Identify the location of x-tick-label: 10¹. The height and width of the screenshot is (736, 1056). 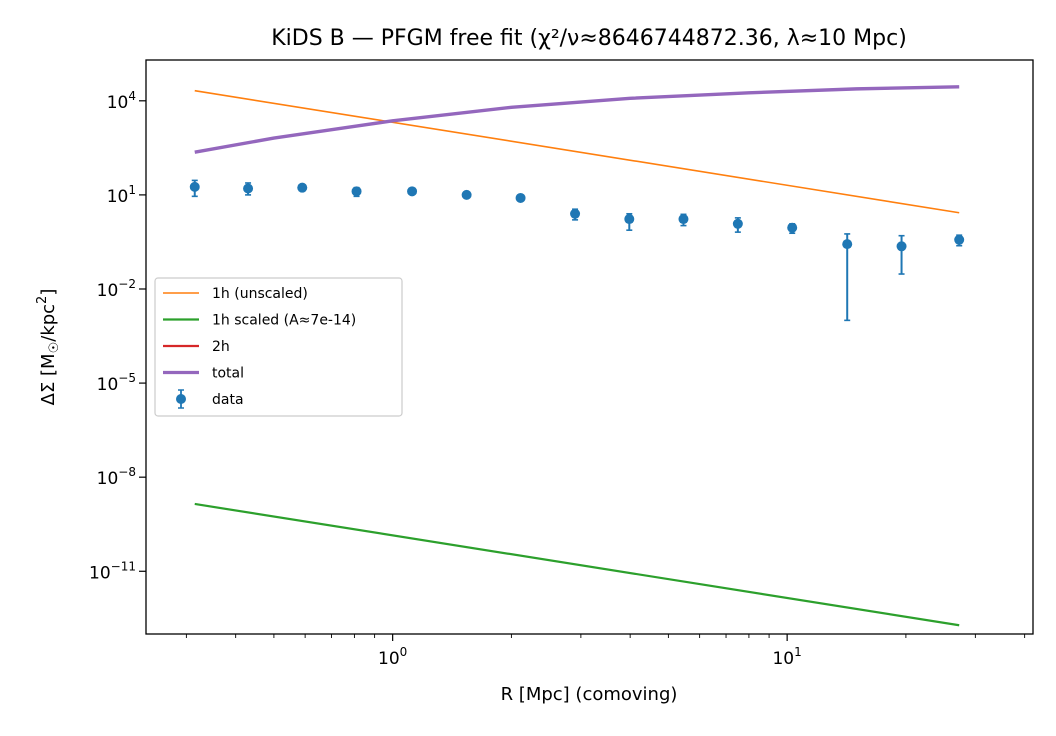
(786, 657).